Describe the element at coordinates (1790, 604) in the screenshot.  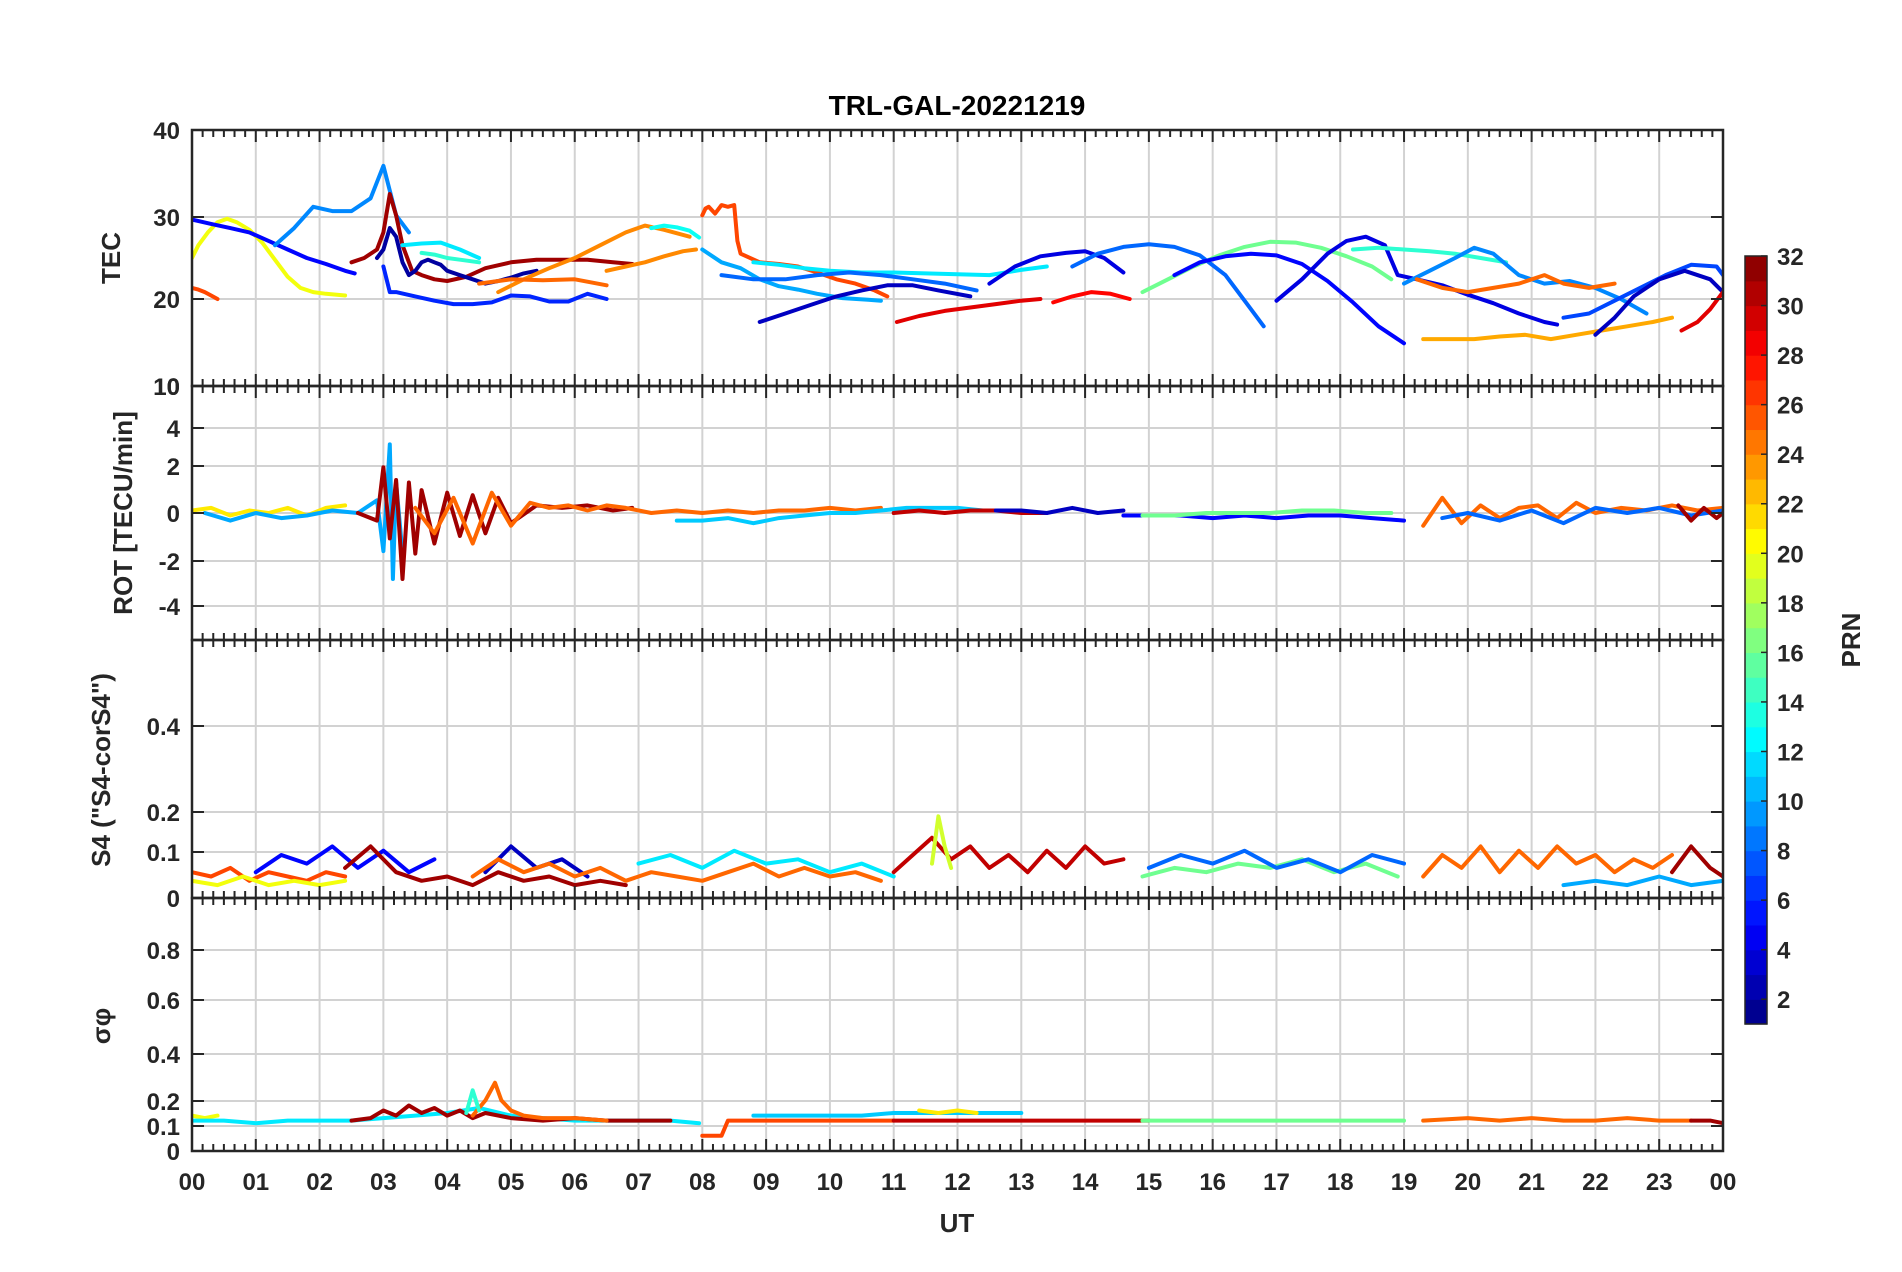
I see `colorbar-tick-label: 18` at that location.